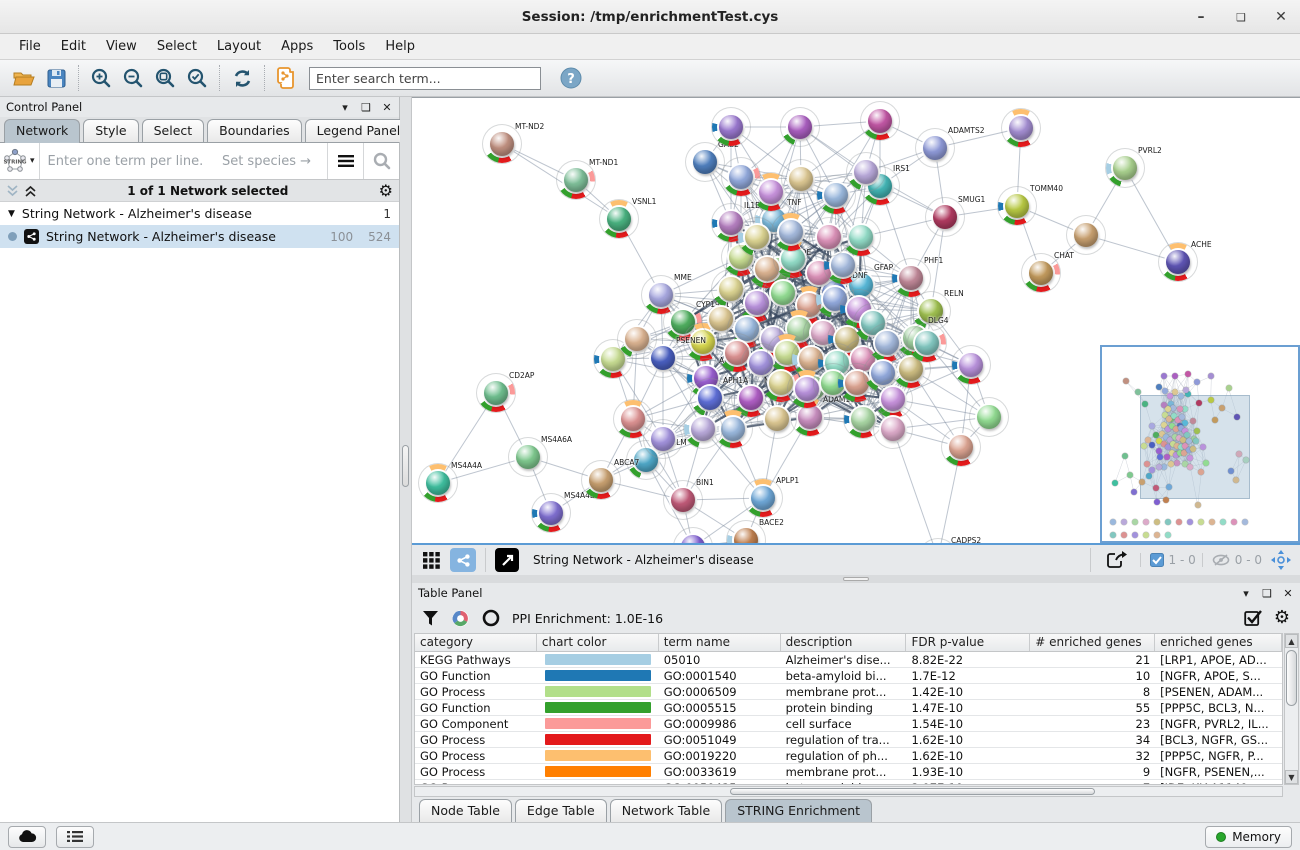 The width and height of the screenshot is (1300, 850). I want to click on menu-file: File, so click(30, 46).